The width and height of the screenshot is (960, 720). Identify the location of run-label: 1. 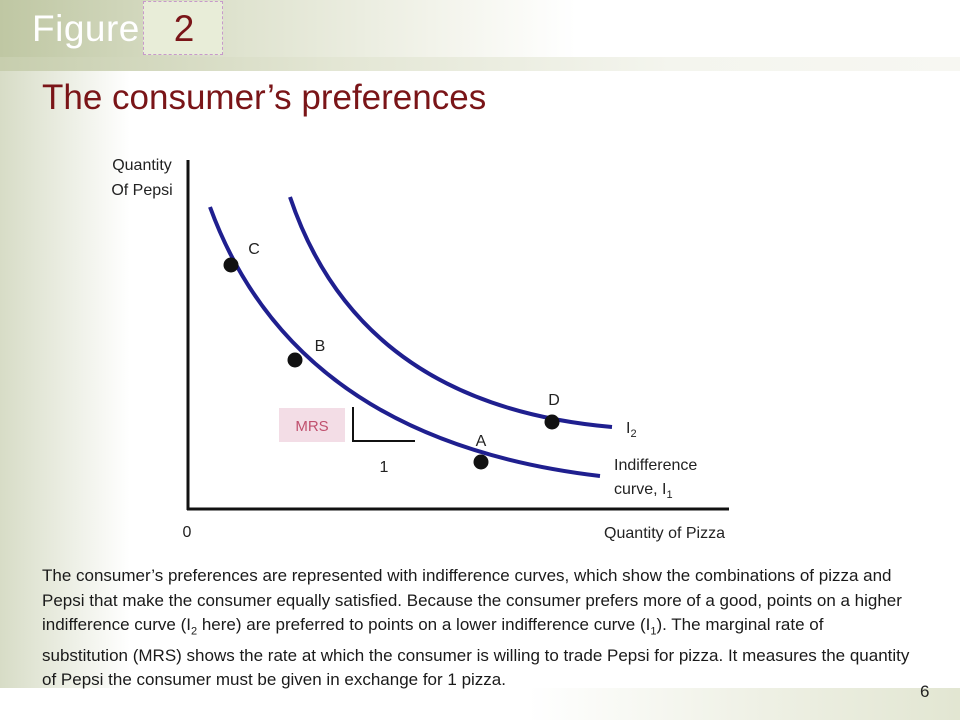
(384, 467).